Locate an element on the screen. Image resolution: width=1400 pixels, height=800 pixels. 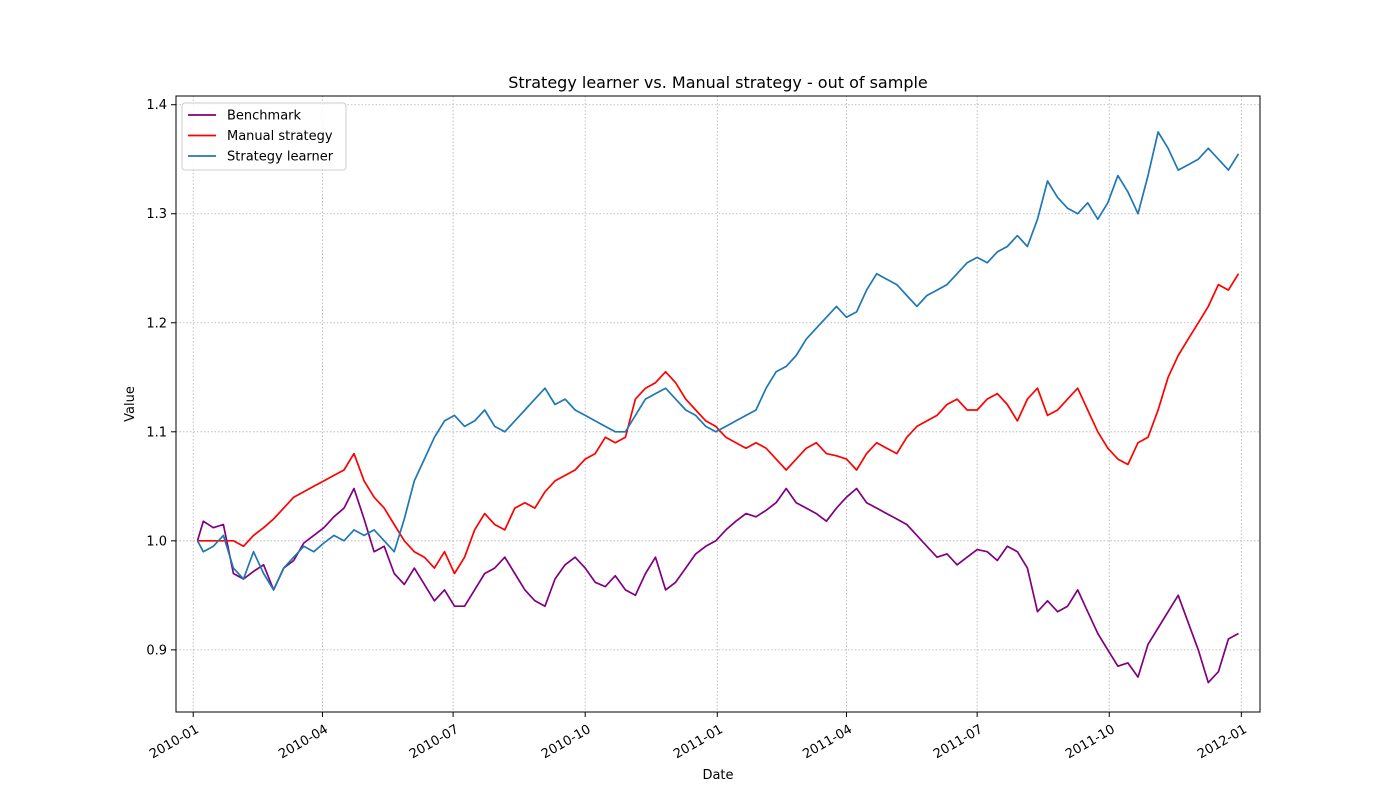
y-axis-title: Value is located at coordinates (130, 404).